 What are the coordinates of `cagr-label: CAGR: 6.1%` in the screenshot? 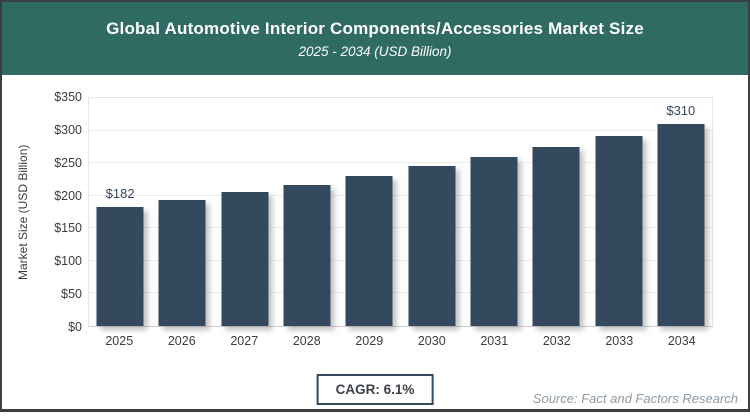 It's located at (375, 389).